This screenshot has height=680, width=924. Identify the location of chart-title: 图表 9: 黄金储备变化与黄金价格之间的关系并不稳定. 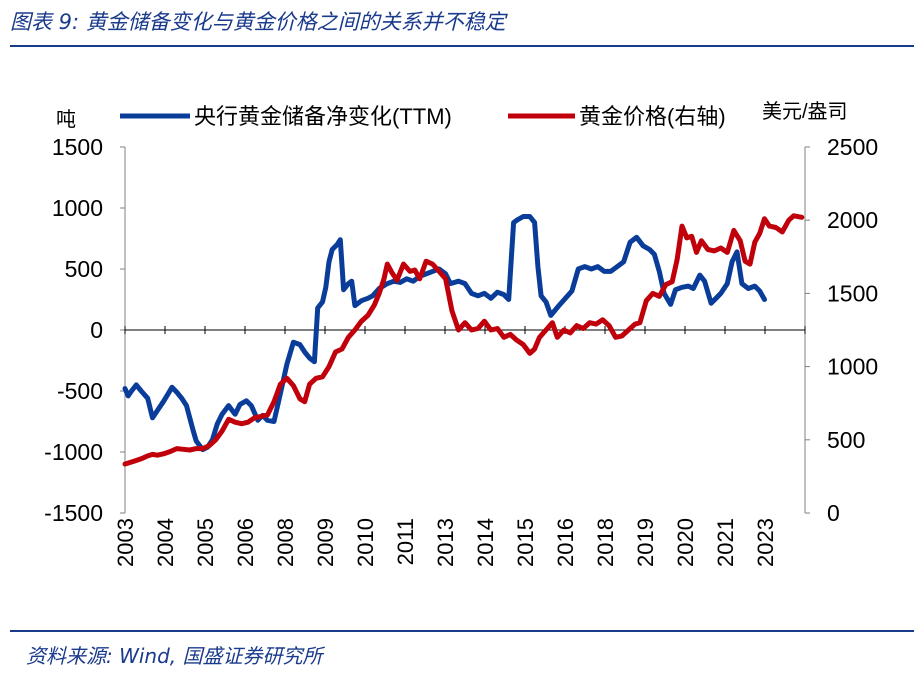
(258, 22).